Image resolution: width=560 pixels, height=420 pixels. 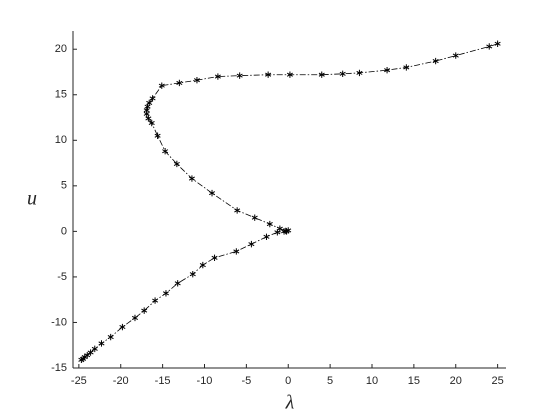 I want to click on x-tick-label: 10, so click(x=372, y=381).